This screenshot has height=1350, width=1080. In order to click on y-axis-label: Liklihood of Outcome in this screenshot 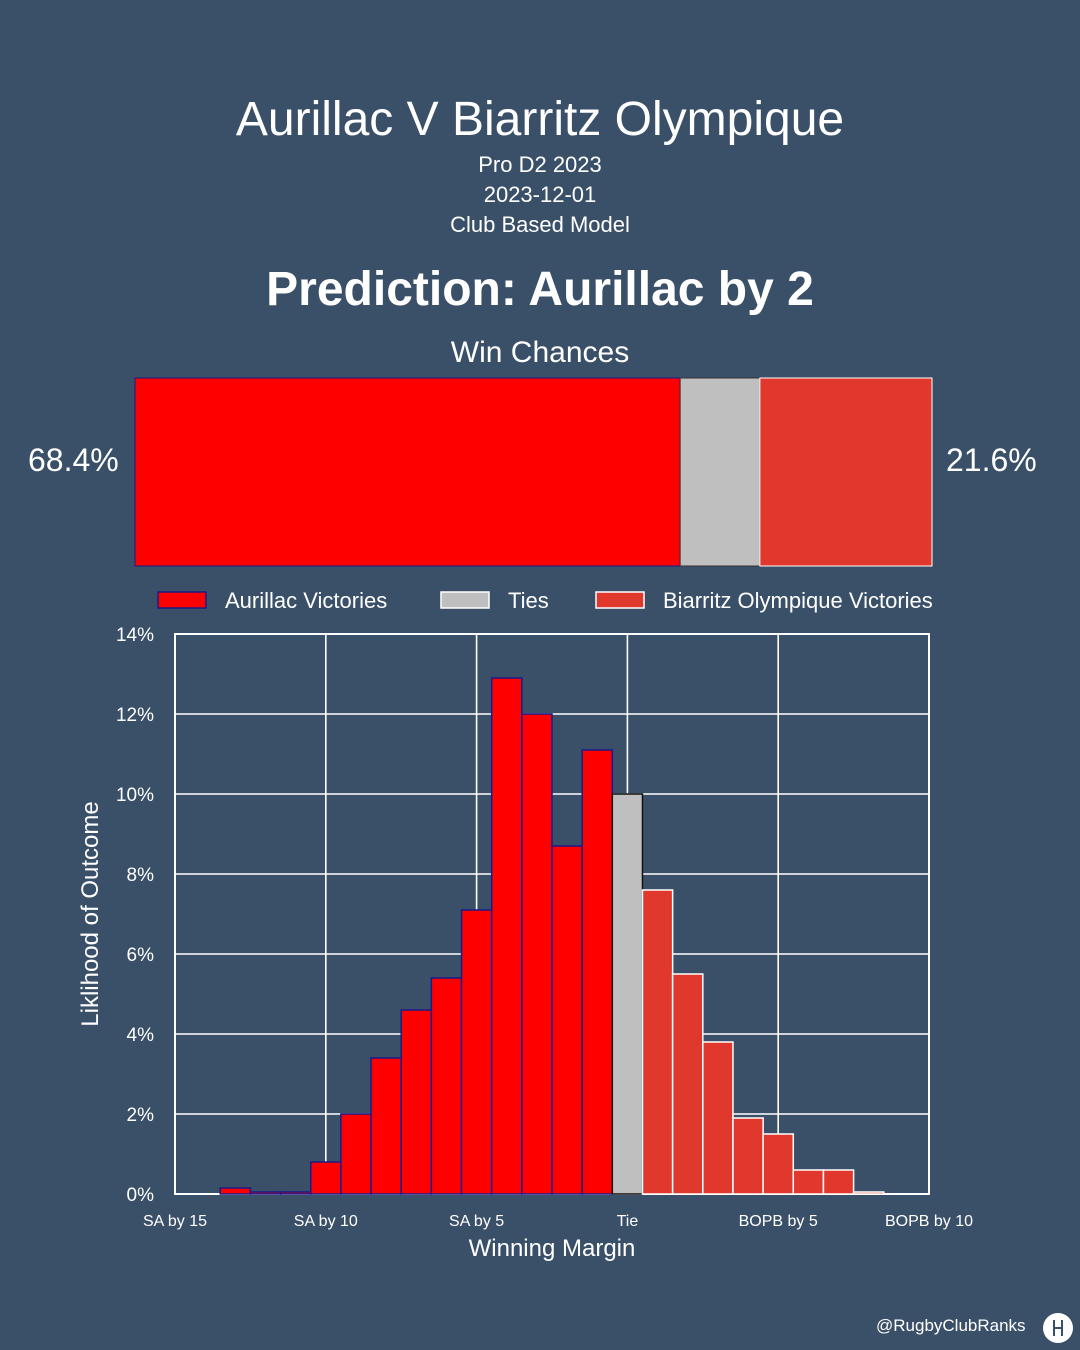, I will do `click(90, 913)`.